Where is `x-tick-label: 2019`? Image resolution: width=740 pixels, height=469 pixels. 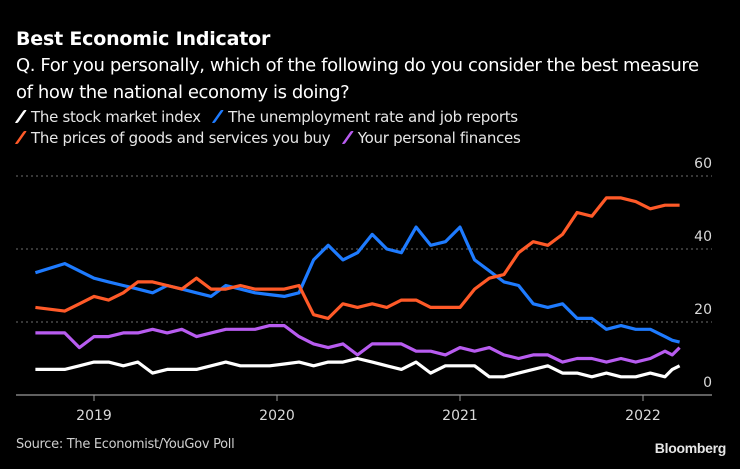
x-tick-label: 2019 is located at coordinates (94, 416).